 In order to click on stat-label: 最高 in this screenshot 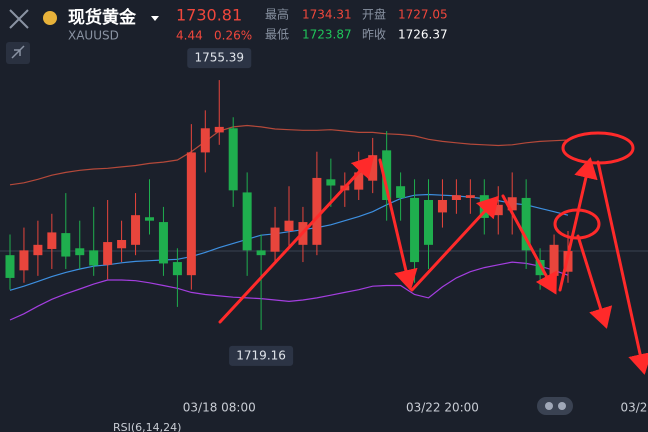, I will do `click(277, 14)`.